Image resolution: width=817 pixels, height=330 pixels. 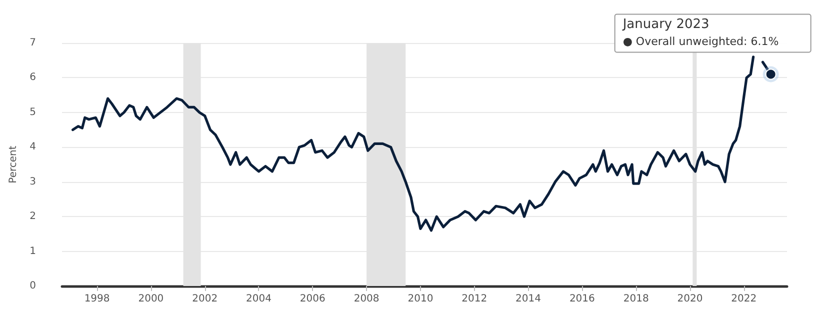 What do you see at coordinates (33, 112) in the screenshot?
I see `y-tick-label: 5` at bounding box center [33, 112].